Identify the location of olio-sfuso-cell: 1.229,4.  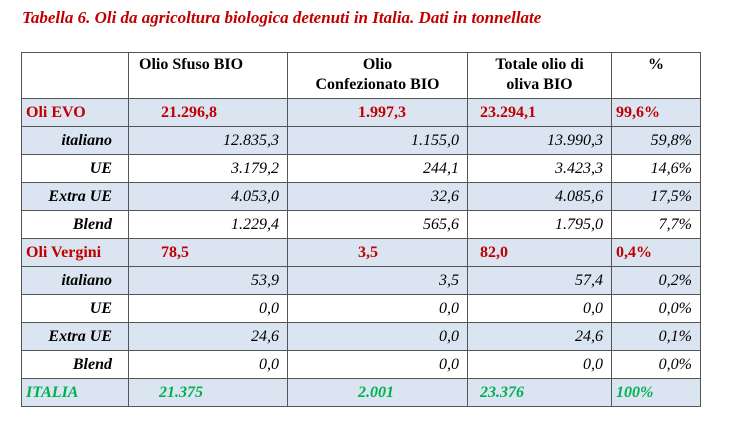
(208, 224).